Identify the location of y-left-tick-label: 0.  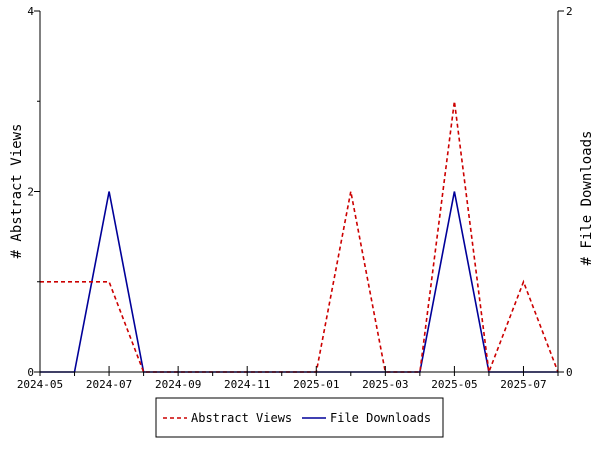
(30, 372).